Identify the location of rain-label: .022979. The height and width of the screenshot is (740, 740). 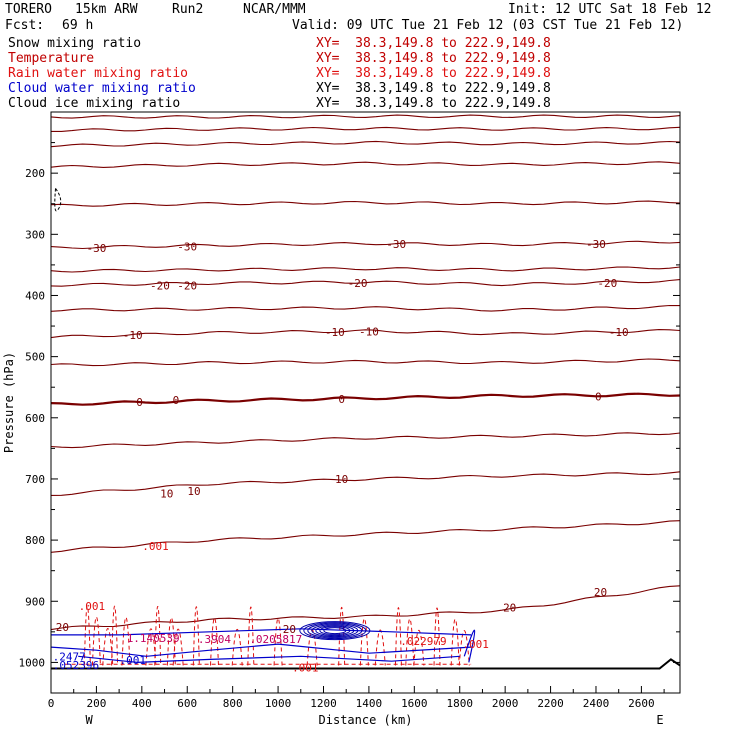
(423, 641).